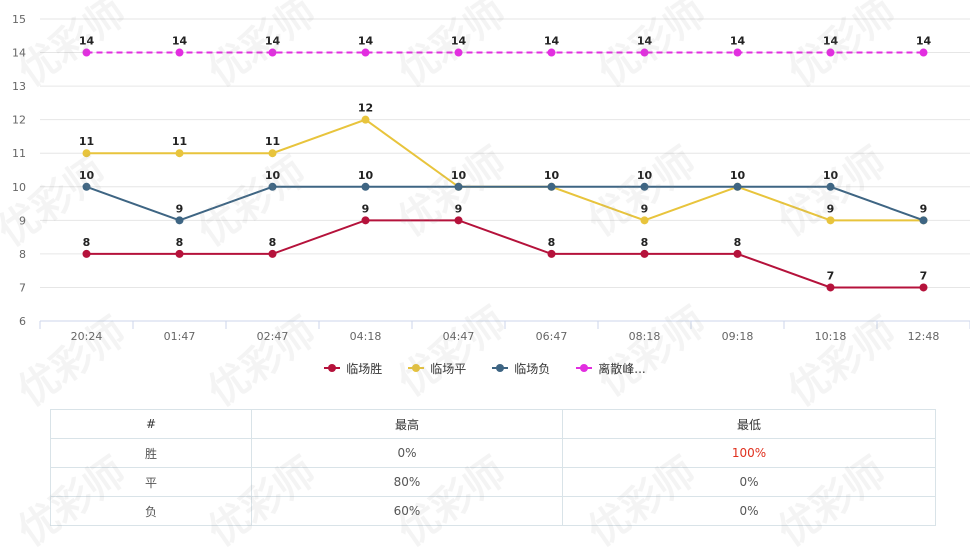 This screenshot has width=970, height=557. I want to click on table-row: 平 80% 0%, so click(493, 482).